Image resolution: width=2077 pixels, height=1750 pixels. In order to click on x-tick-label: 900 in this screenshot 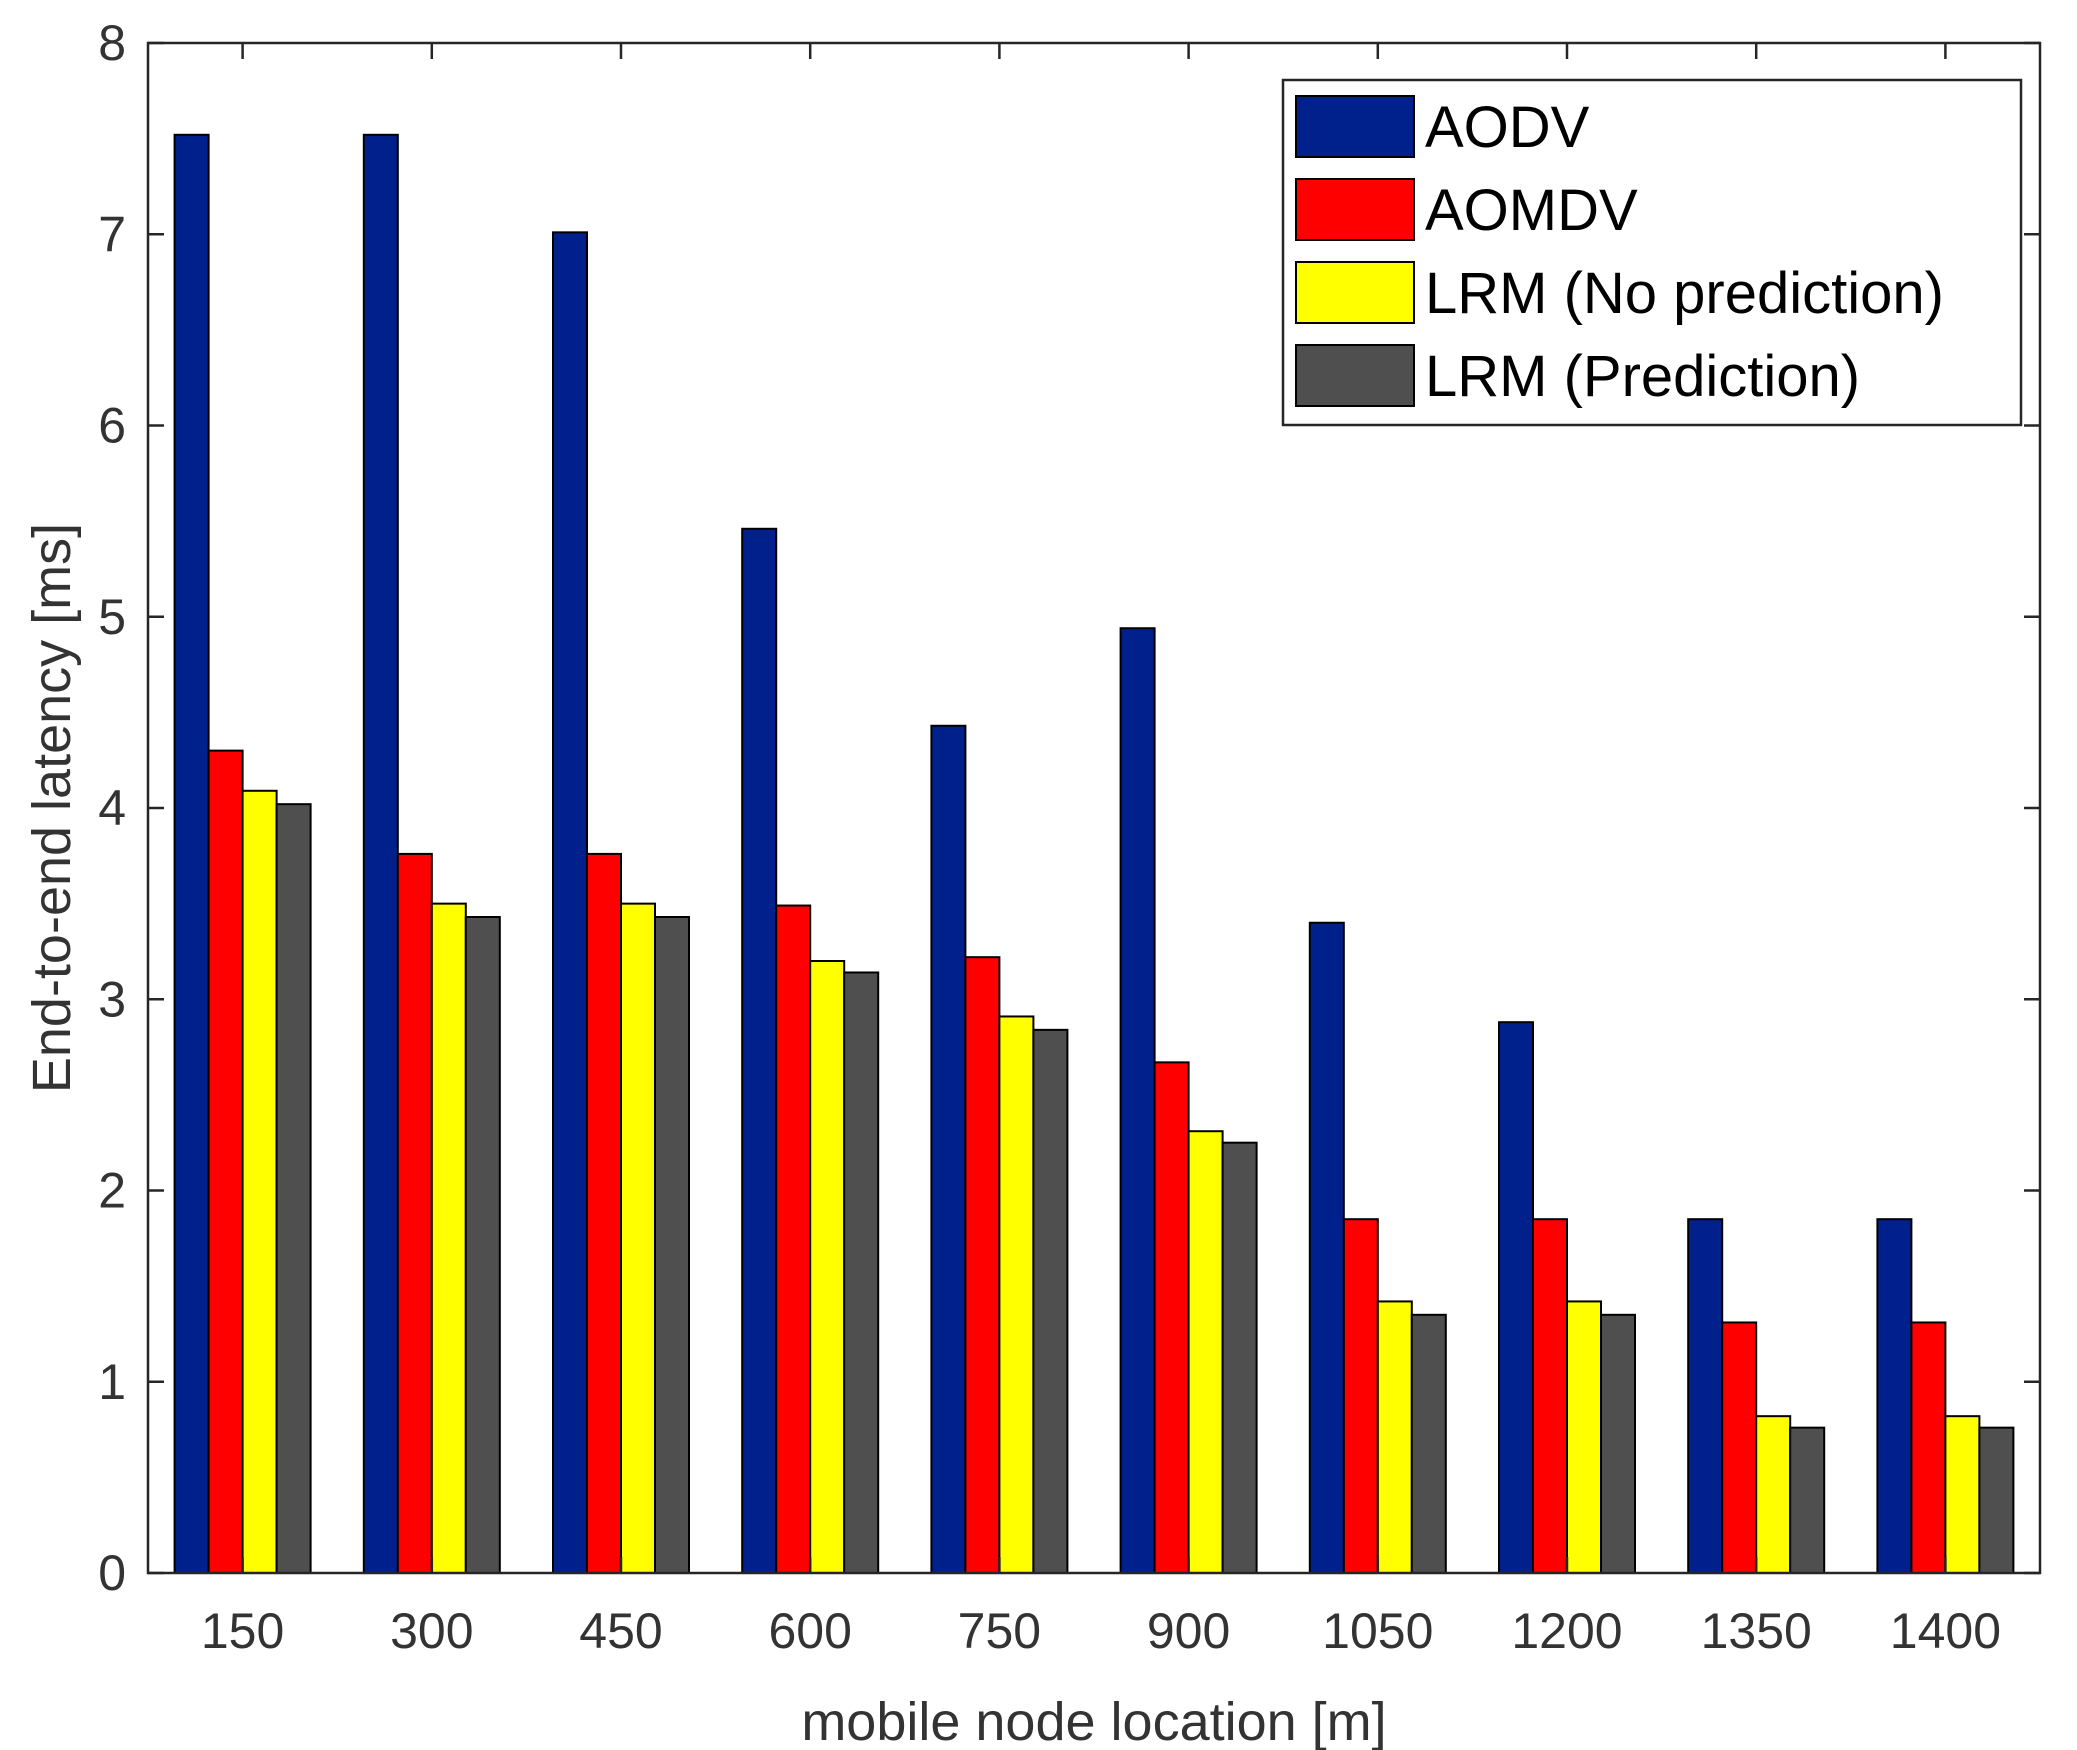, I will do `click(1188, 1631)`.